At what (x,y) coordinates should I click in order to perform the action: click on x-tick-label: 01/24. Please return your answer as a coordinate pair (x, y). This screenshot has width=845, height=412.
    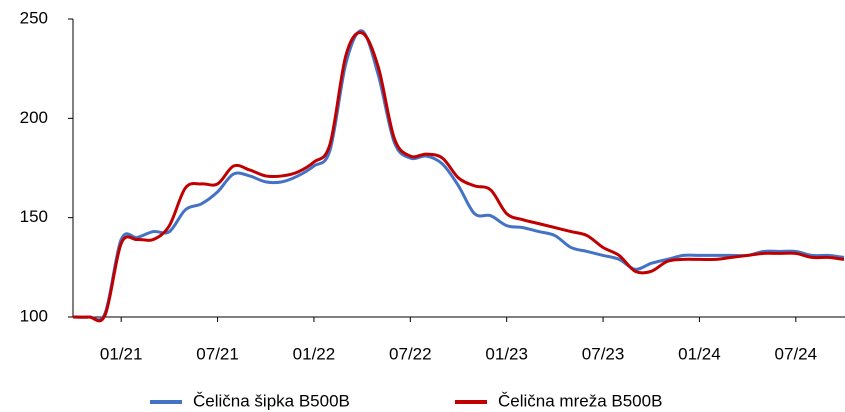
    Looking at the image, I should click on (699, 353).